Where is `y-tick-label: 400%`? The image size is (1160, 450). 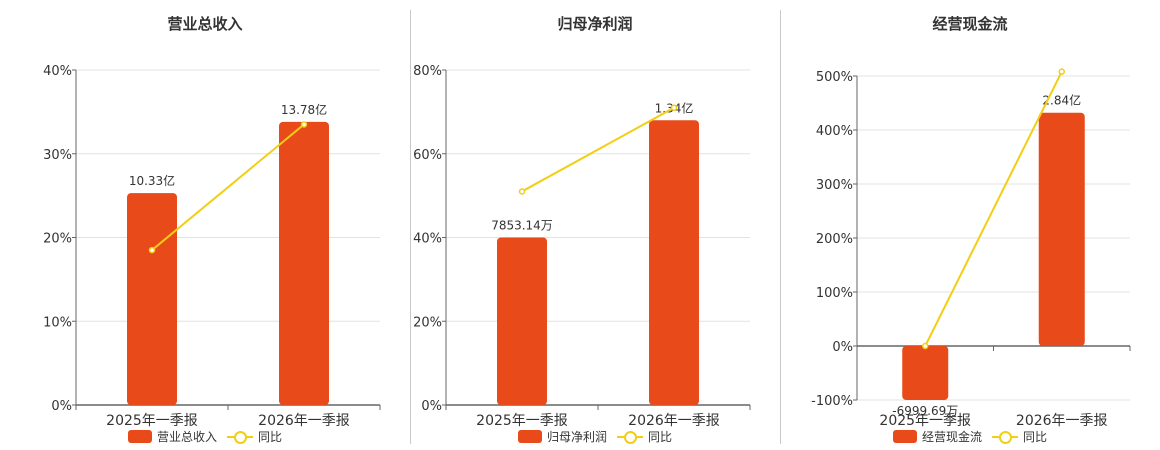 y-tick-label: 400% is located at coordinates (834, 131).